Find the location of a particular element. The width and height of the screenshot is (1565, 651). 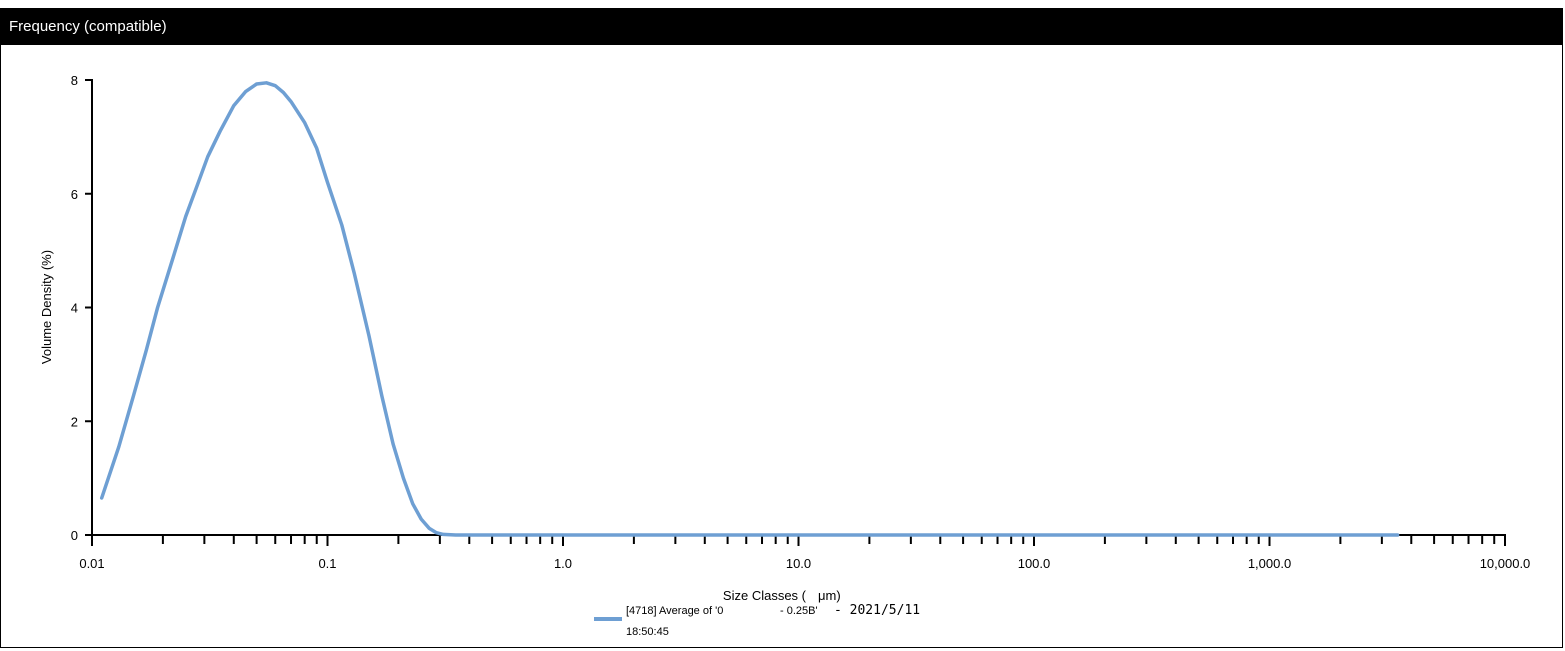

x-tick-label: 1,000.0 is located at coordinates (1269, 563).